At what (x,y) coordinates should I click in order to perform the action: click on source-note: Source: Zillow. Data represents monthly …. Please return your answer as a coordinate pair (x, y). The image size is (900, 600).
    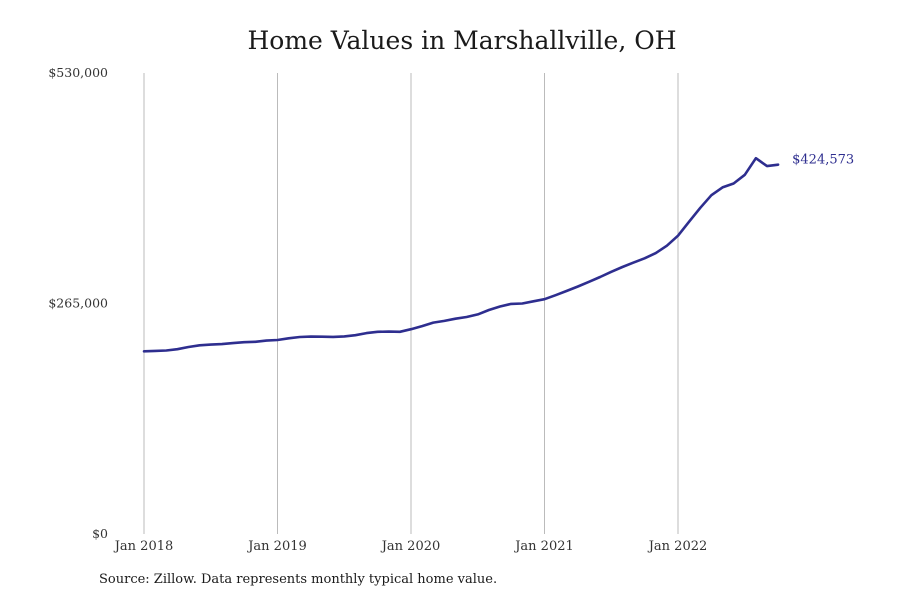
    Looking at the image, I should click on (298, 579).